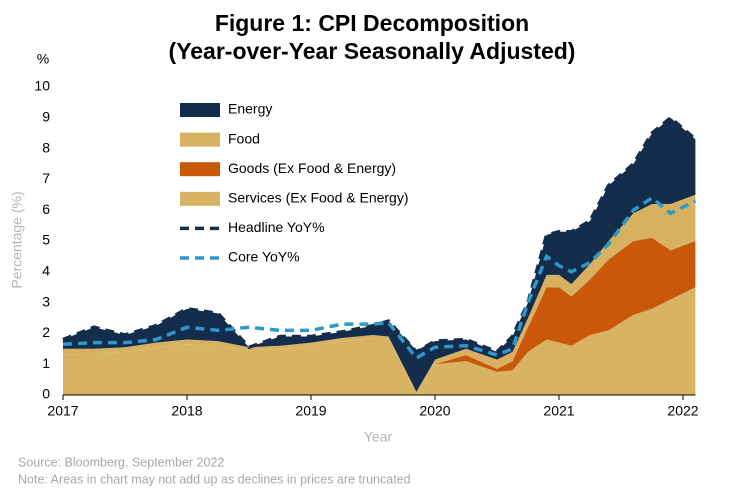 The width and height of the screenshot is (744, 494). What do you see at coordinates (310, 411) in the screenshot?
I see `x-tick-label: 2019` at bounding box center [310, 411].